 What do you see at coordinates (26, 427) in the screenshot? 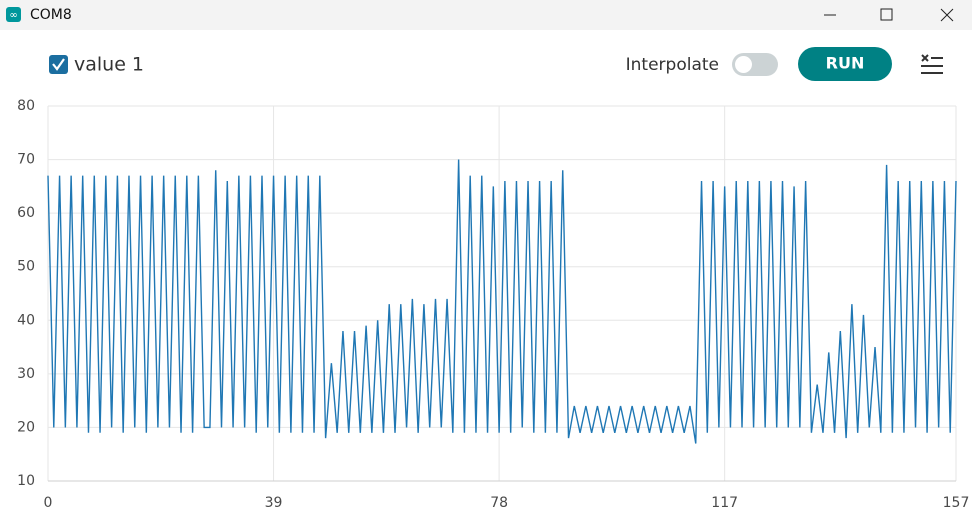
I see `y-tick-label: 20` at bounding box center [26, 427].